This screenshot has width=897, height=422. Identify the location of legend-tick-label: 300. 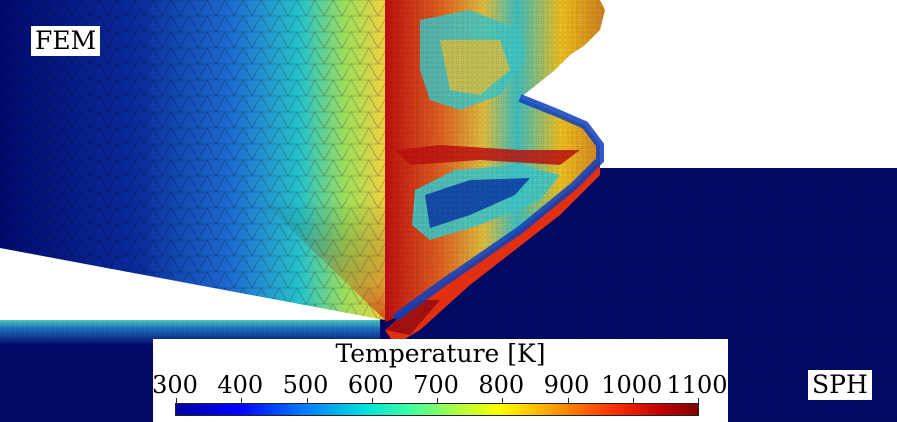
(175, 385).